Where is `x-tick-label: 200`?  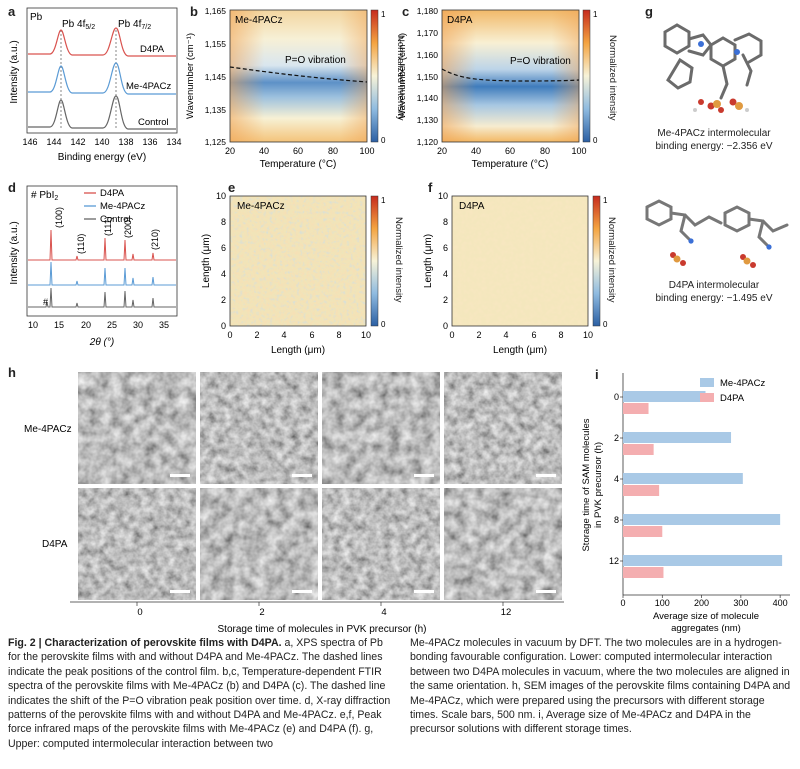 x-tick-label: 200 is located at coordinates (701, 603).